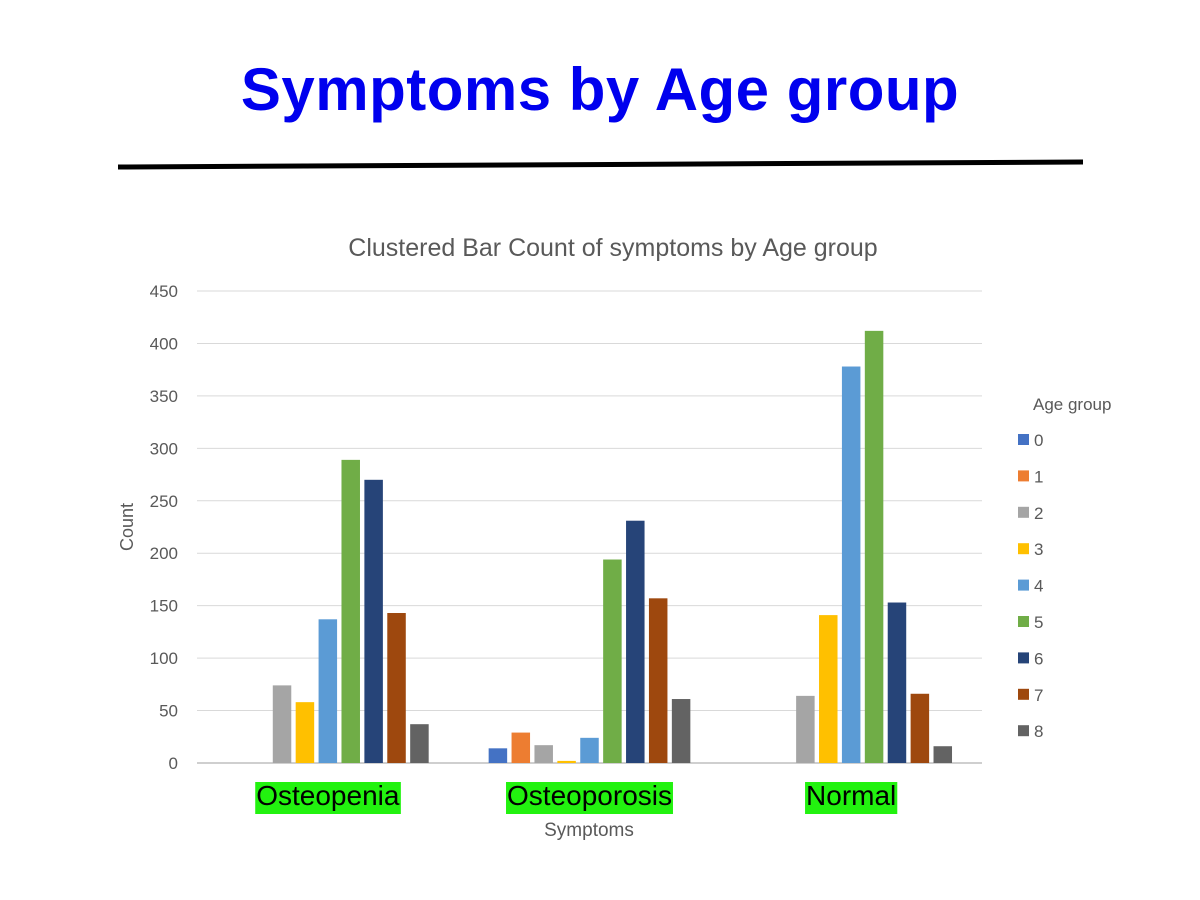  What do you see at coordinates (164, 658) in the screenshot?
I see `y-tick-label: 100` at bounding box center [164, 658].